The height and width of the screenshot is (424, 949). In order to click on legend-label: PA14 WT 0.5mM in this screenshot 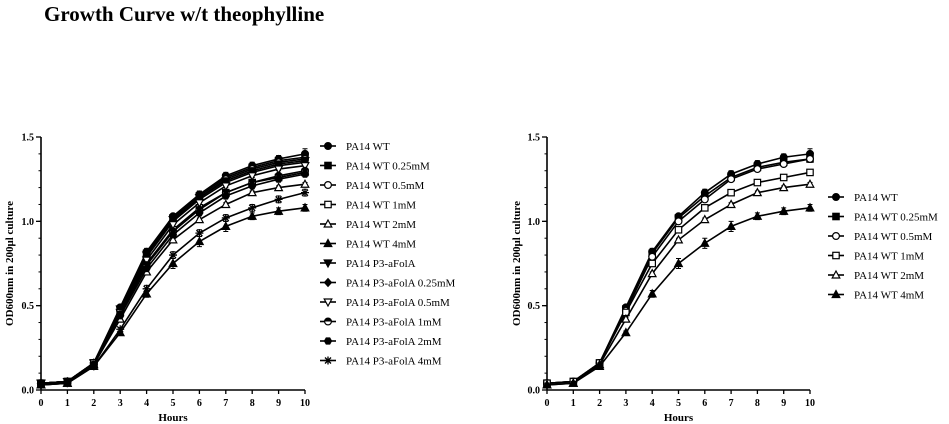, I will do `click(893, 237)`.